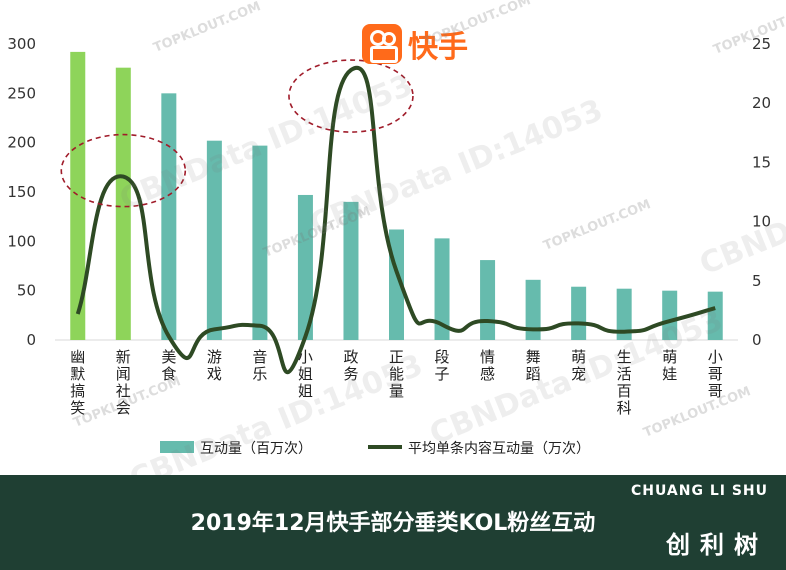 This screenshot has width=786, height=570. What do you see at coordinates (533, 365) in the screenshot?
I see `x-tick-label: 舞蹈` at bounding box center [533, 365].